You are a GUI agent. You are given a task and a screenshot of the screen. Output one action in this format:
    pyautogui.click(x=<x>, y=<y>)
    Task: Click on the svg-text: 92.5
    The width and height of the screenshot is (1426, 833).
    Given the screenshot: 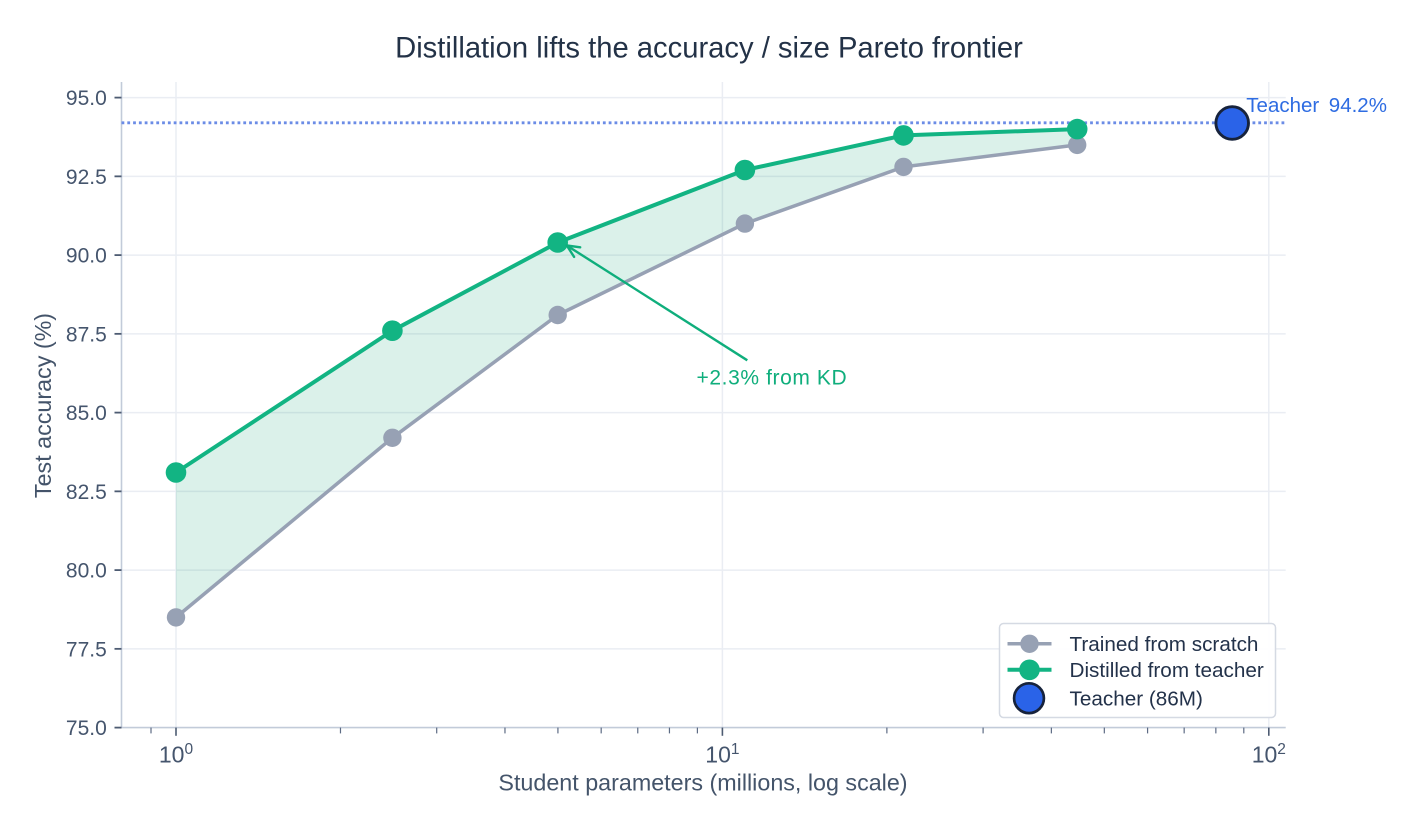 What is the action you would take?
    pyautogui.click(x=86, y=177)
    